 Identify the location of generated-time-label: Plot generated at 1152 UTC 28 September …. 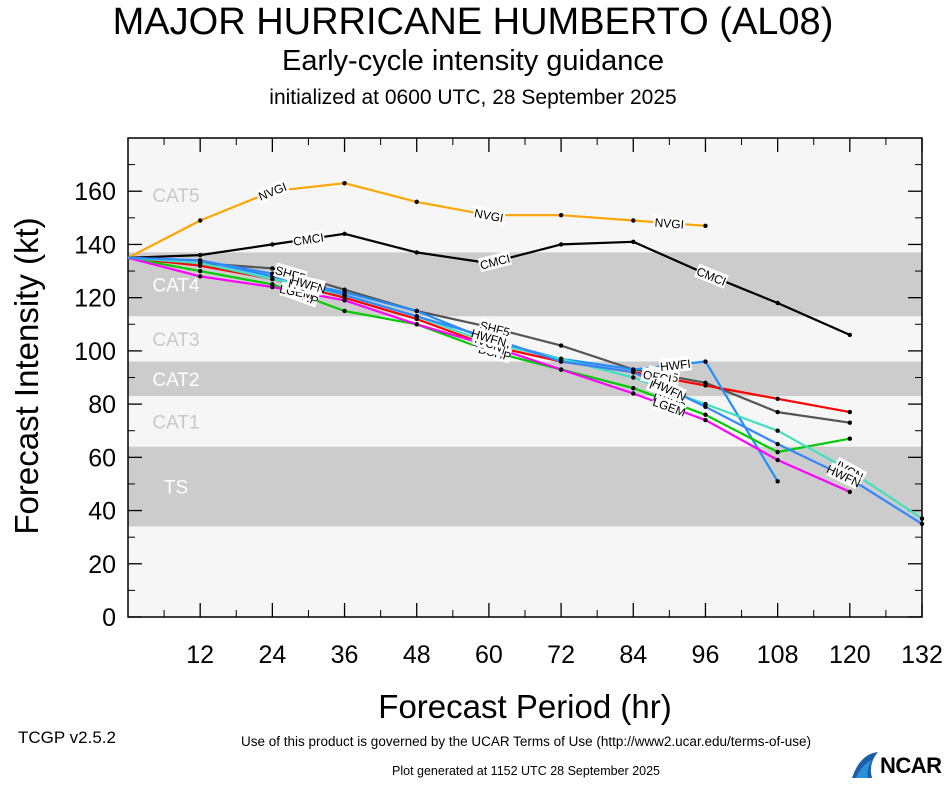
(526, 771).